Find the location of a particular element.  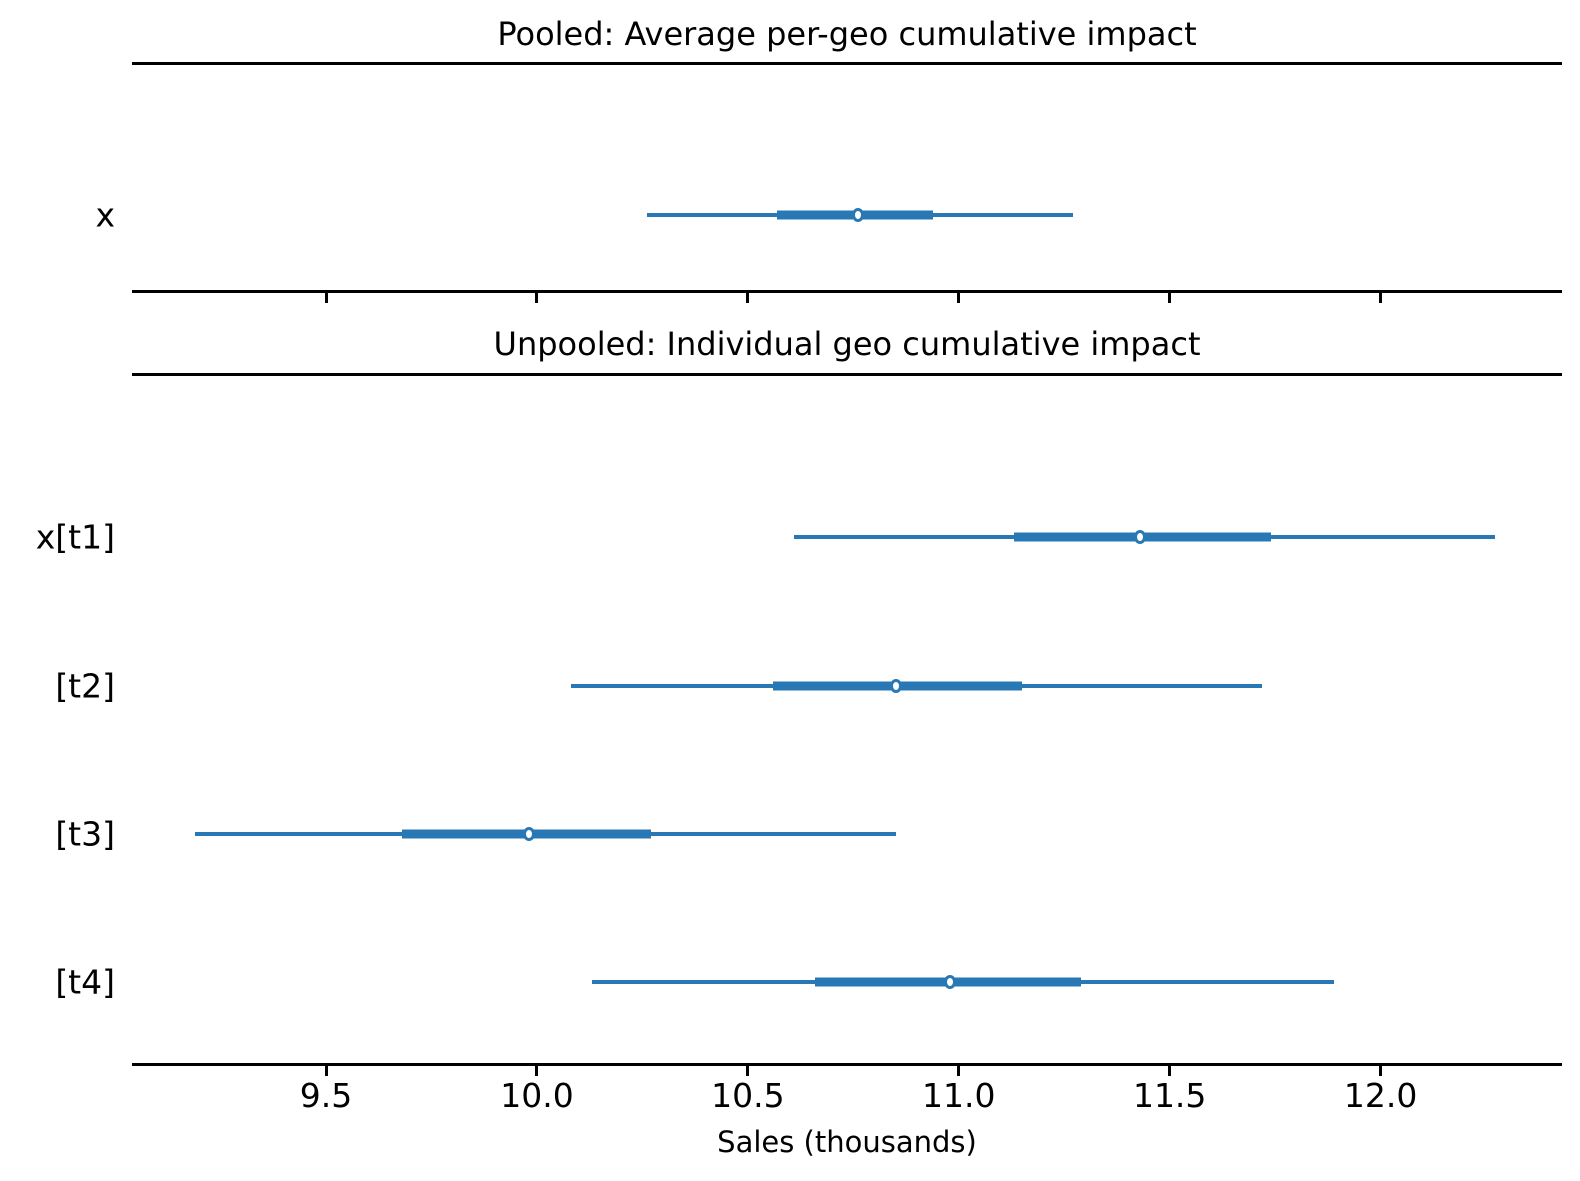

x-axis-label: Sales (thousands) is located at coordinates (847, 1142).